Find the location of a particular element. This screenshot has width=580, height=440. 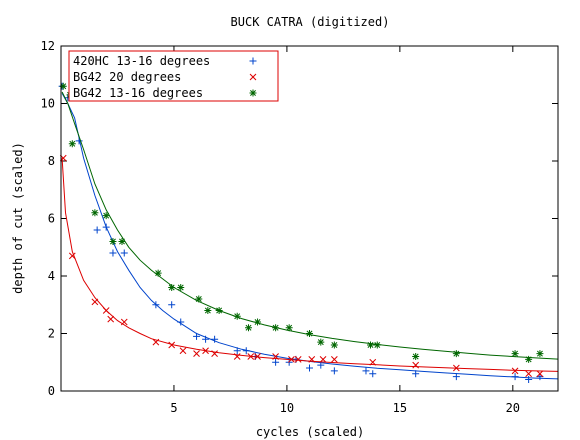

y-tick-label: 4 is located at coordinates (51, 276).